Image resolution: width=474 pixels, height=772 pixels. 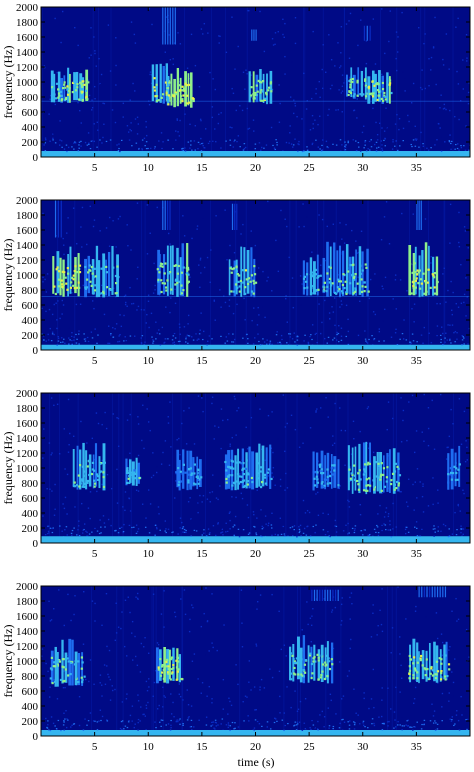 What do you see at coordinates (256, 361) in the screenshot?
I see `x-tick-label: 20` at bounding box center [256, 361].